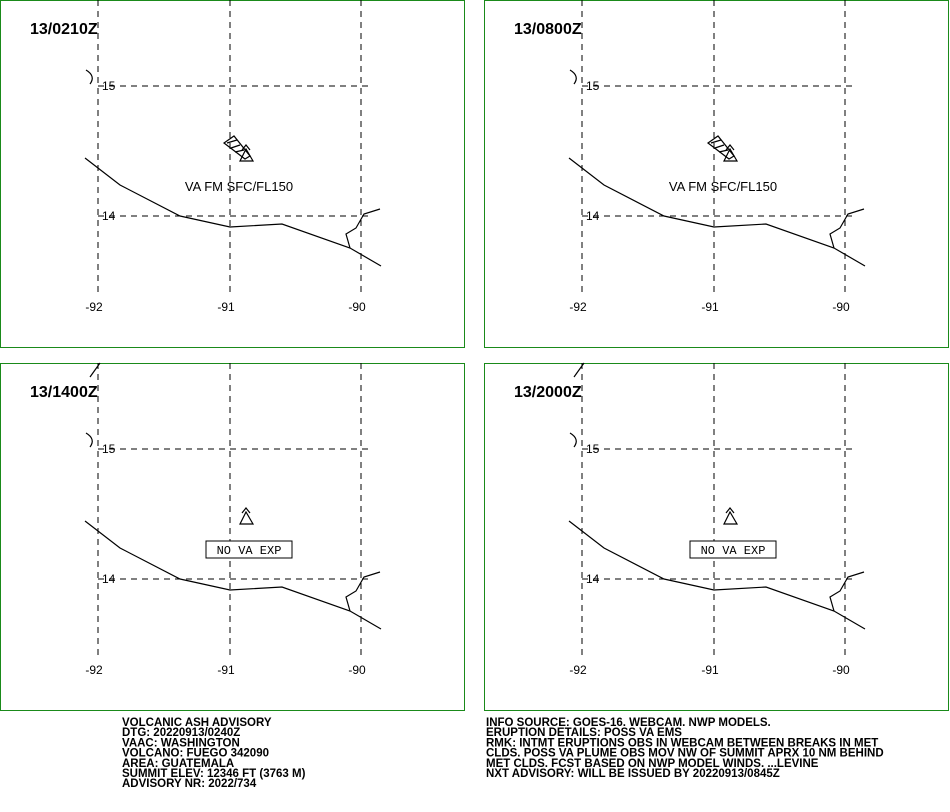  What do you see at coordinates (64, 392) in the screenshot?
I see `time-label: 13/1400Z` at bounding box center [64, 392].